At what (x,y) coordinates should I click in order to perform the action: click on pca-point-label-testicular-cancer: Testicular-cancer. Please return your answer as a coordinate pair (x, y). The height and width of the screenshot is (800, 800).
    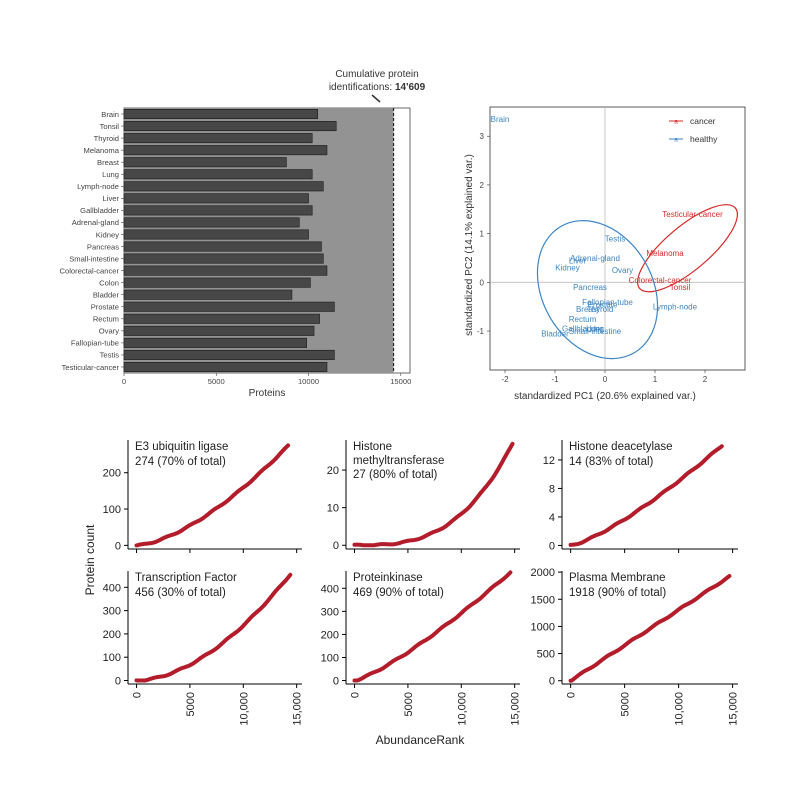
    Looking at the image, I should click on (692, 214).